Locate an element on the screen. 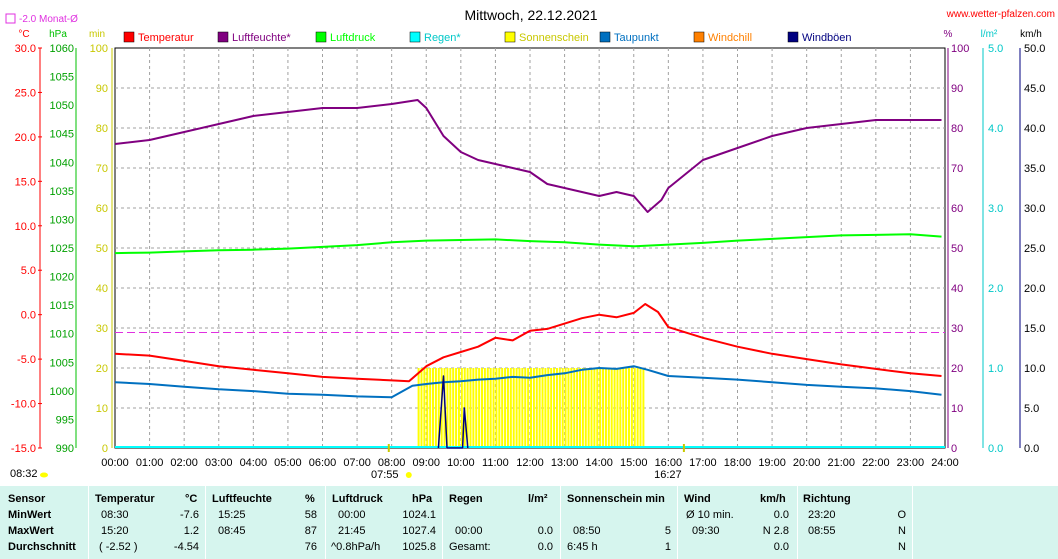 This screenshot has height=559, width=1058. pressure-tick-label: 1015 is located at coordinates (62, 306).